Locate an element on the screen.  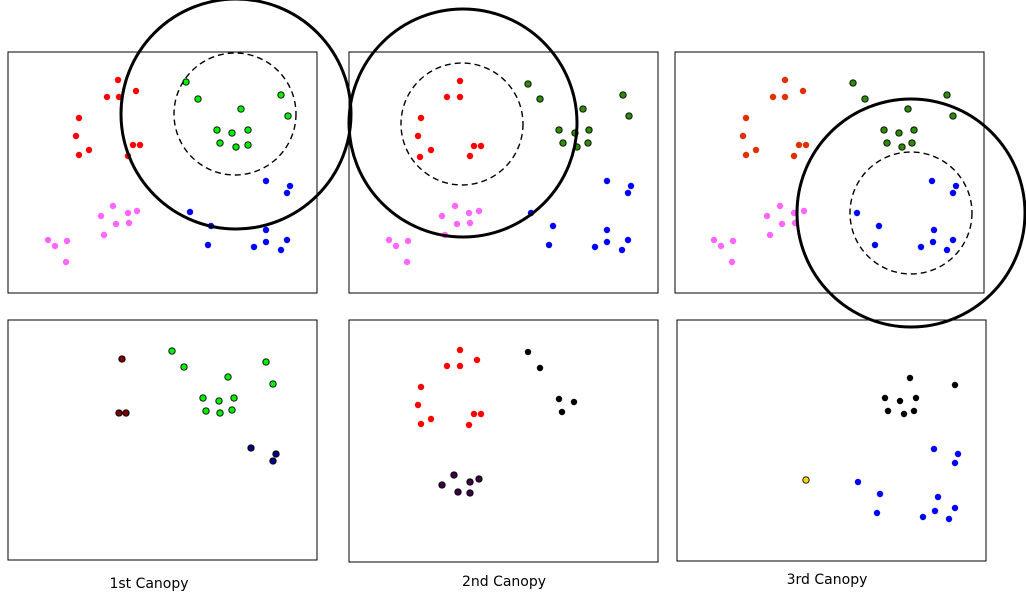
panel-2nd-canopy-after is located at coordinates (503, 441).